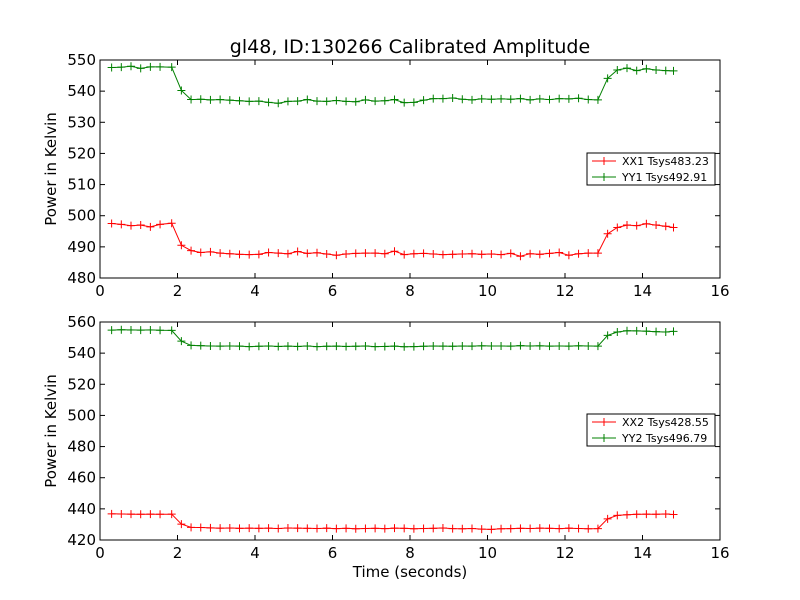 The height and width of the screenshot is (600, 800). I want to click on x-tick-label: 8, so click(410, 291).